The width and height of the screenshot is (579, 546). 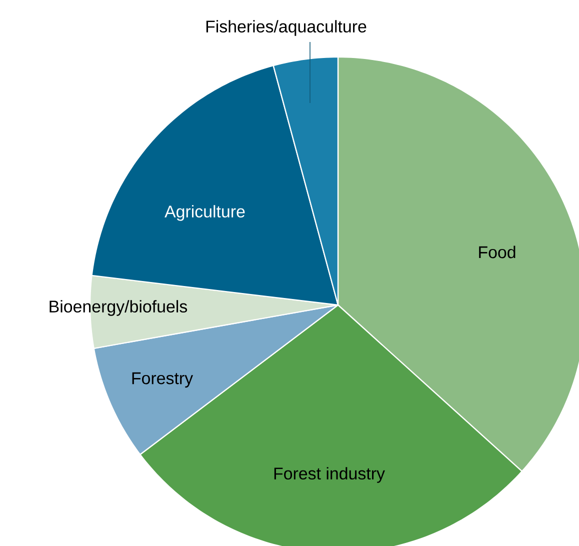 I want to click on slice-label: Bioenergy/biofuels, so click(x=119, y=308).